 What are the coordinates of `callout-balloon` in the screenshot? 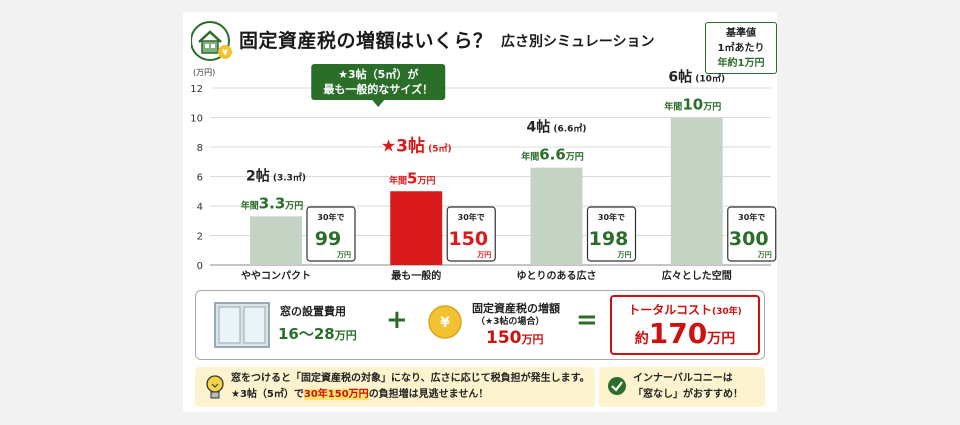 It's located at (378, 82).